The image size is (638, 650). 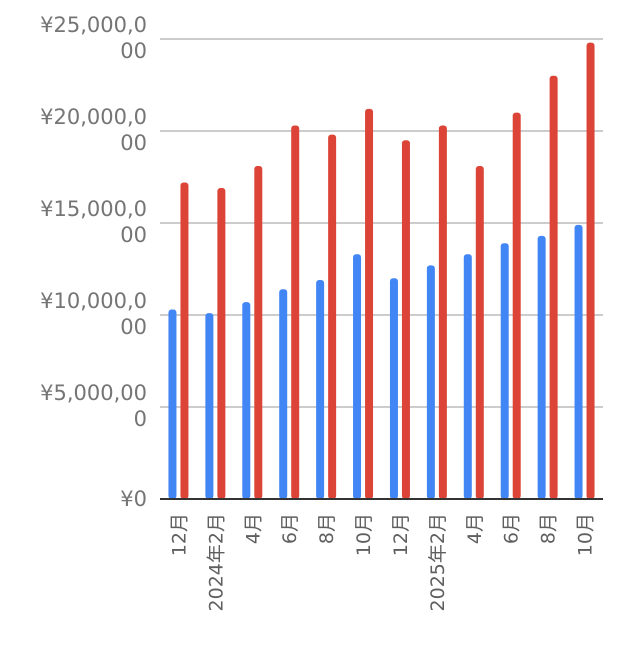 I want to click on y-tick-label: ¥15,000,0, so click(x=93, y=209).